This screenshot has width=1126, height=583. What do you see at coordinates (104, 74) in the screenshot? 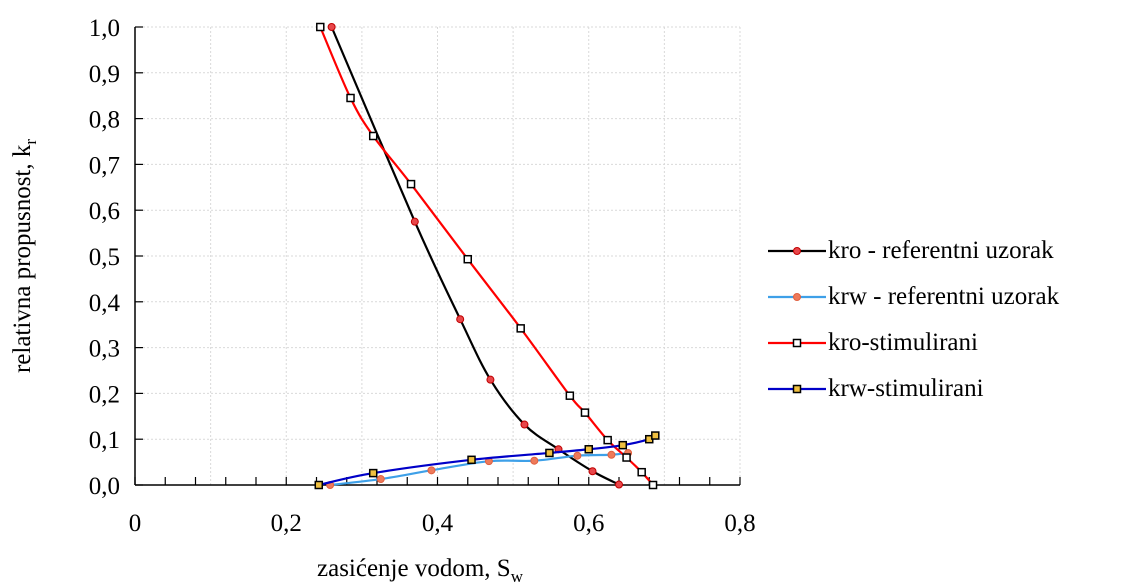
I see `y-tick-label: 0,9` at bounding box center [104, 74].